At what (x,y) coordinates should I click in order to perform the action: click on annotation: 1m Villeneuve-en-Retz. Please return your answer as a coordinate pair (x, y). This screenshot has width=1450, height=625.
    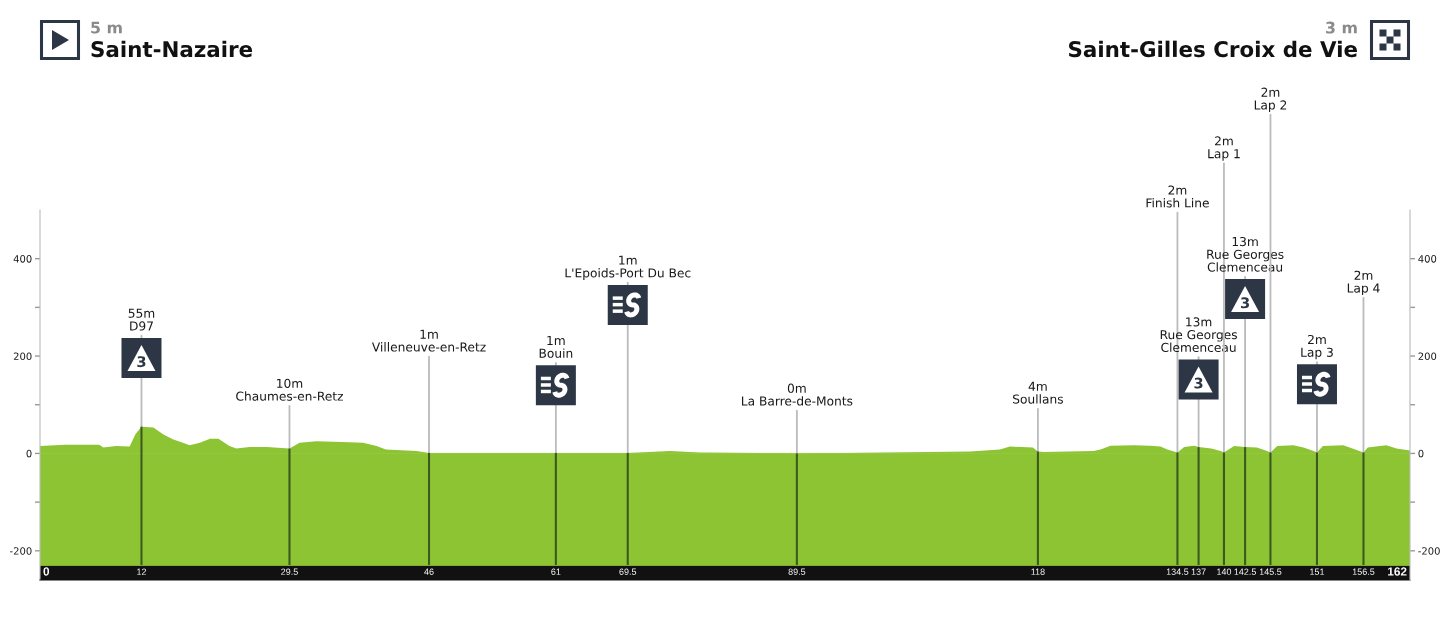
    Looking at the image, I should click on (428, 340).